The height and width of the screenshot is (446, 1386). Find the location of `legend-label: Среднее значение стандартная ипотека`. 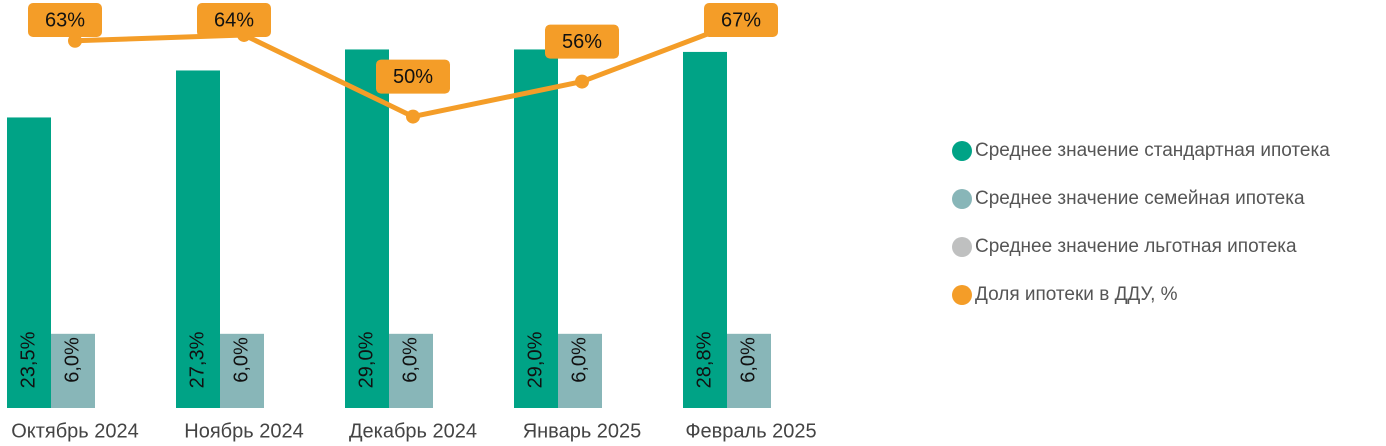

legend-label: Среднее значение стандартная ипотека is located at coordinates (1152, 150).